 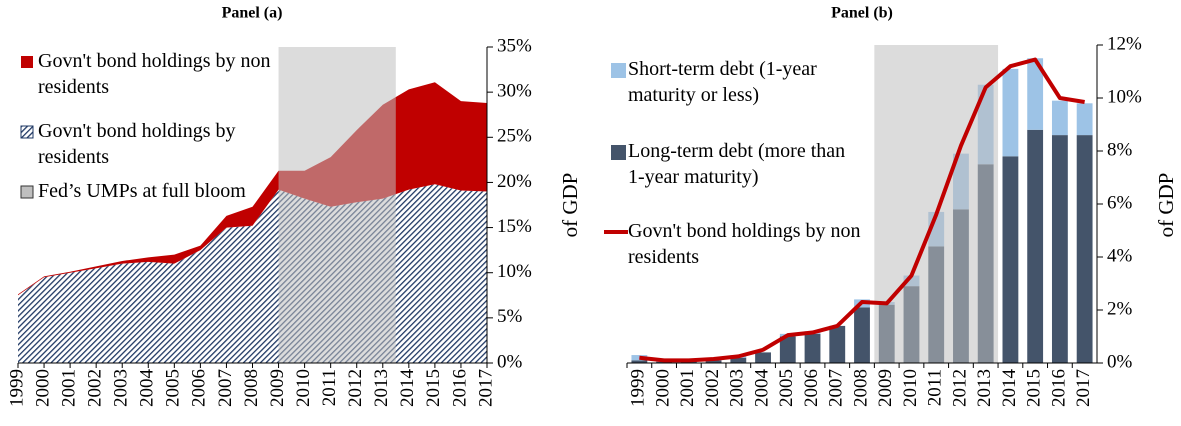 What do you see at coordinates (514, 136) in the screenshot?
I see `y-tick-label: 25%` at bounding box center [514, 136].